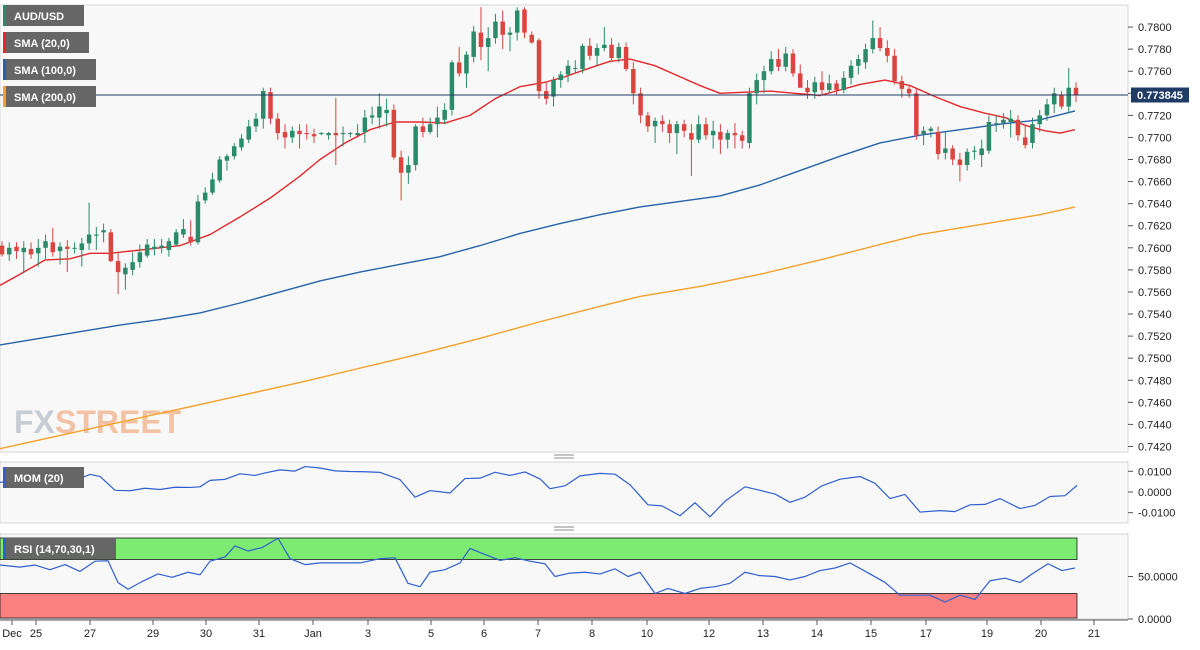 The image size is (1200, 650). I want to click on symbol-legend: AUD/USD, so click(43, 15).